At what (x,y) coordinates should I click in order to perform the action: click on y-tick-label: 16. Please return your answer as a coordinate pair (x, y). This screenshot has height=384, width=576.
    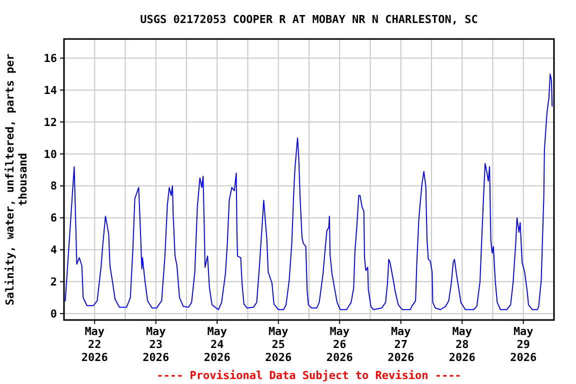
    Looking at the image, I should click on (51, 59).